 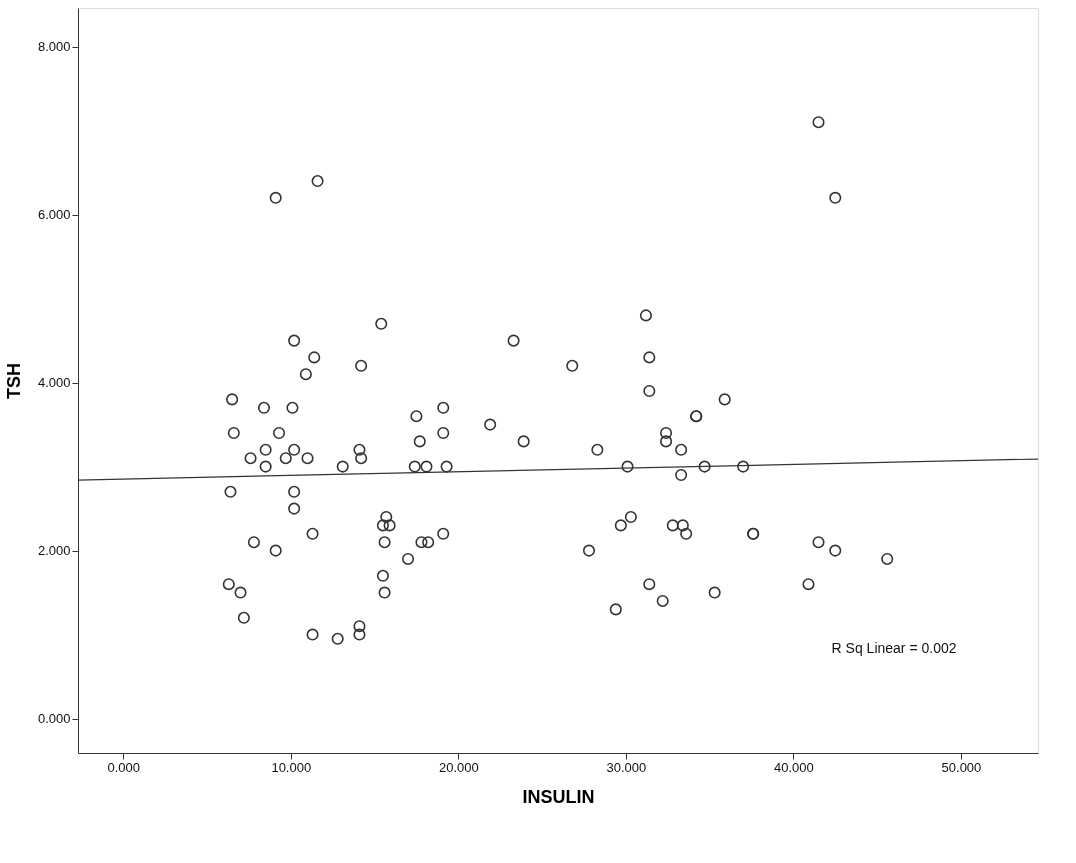 What do you see at coordinates (626, 767) in the screenshot?
I see `x-tick-label: 30.000` at bounding box center [626, 767].